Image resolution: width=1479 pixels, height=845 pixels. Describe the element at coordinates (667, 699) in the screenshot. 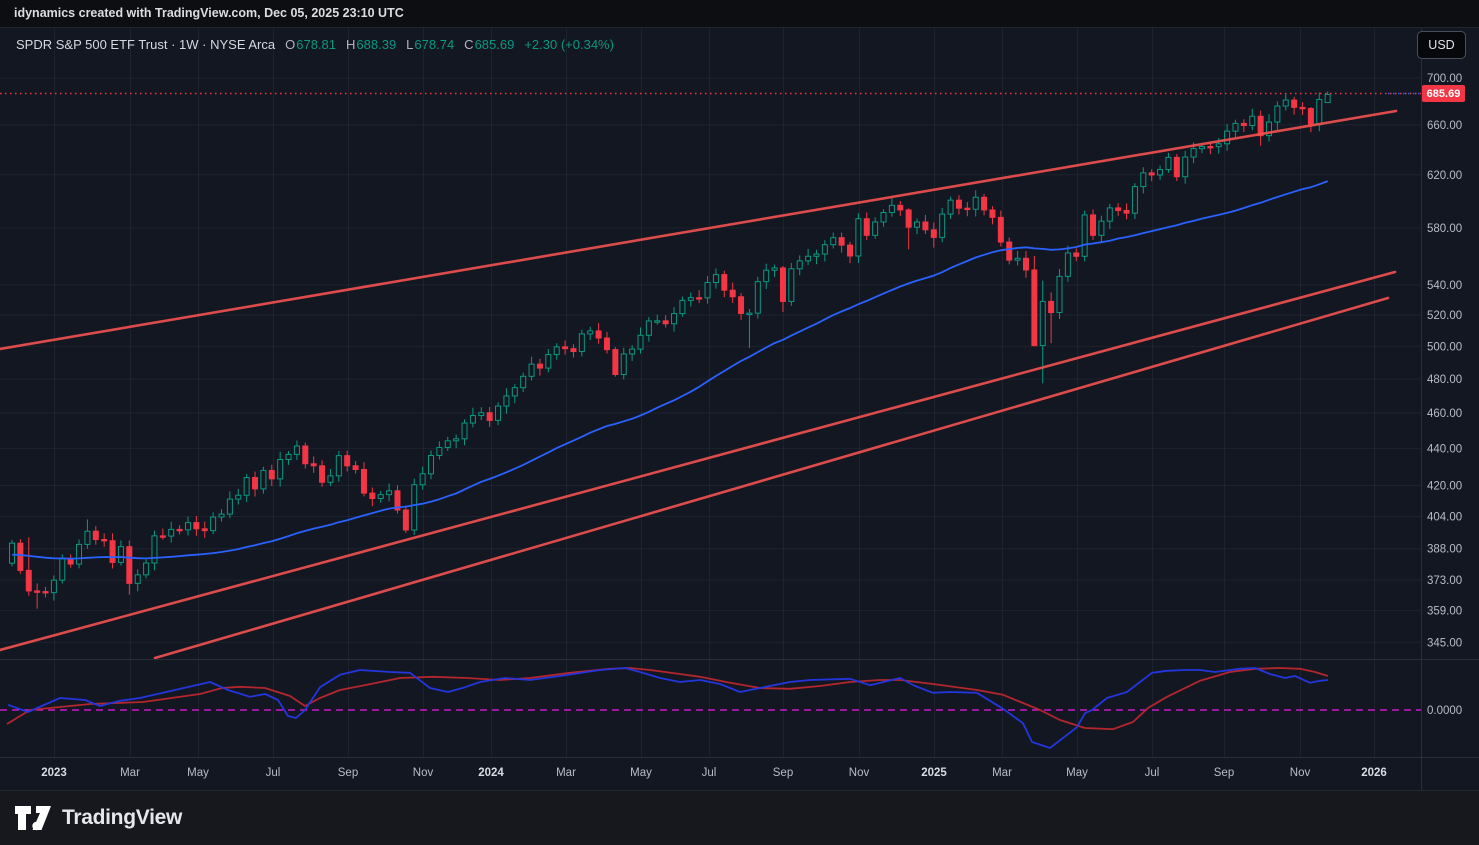

I see `indicator-red-line` at that location.